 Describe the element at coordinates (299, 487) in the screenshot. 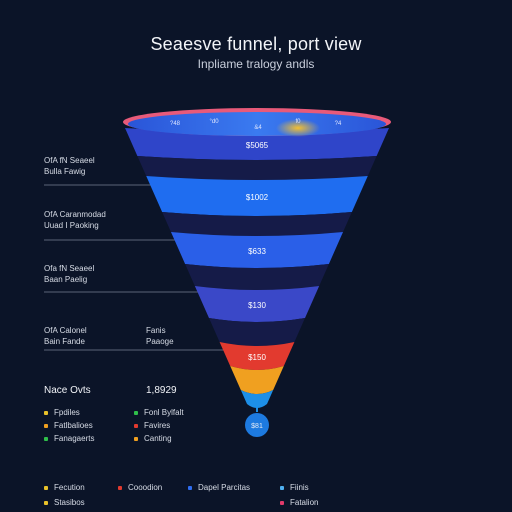

I see `legend-label: Fiinis` at that location.